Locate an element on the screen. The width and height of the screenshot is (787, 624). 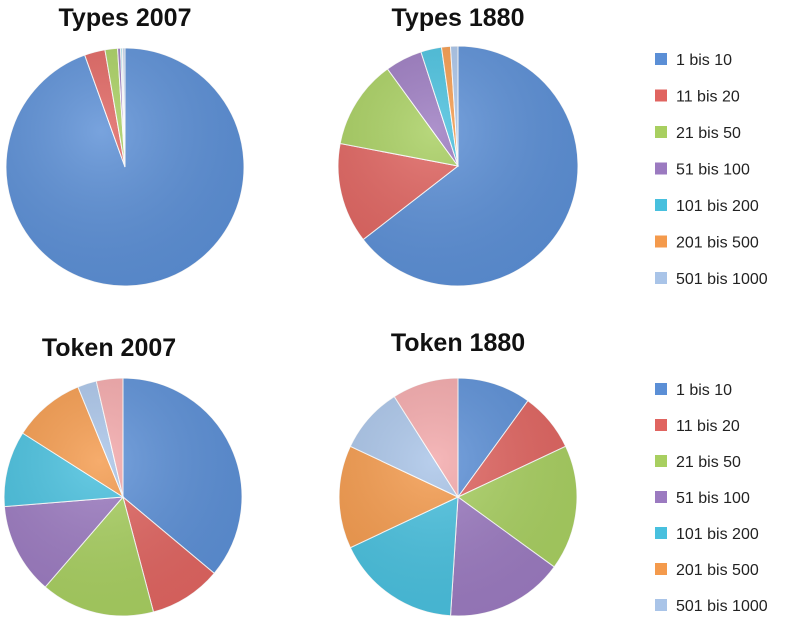
chart-title-token-2007: Token 2007 is located at coordinates (109, 348).